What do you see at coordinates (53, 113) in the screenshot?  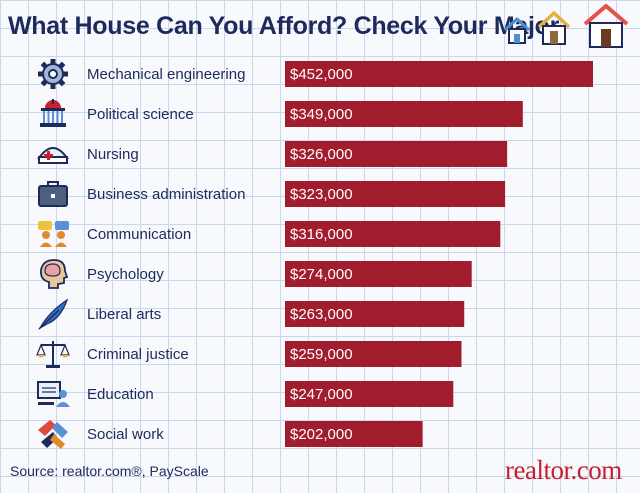 I see `capitol-building-icon` at bounding box center [53, 113].